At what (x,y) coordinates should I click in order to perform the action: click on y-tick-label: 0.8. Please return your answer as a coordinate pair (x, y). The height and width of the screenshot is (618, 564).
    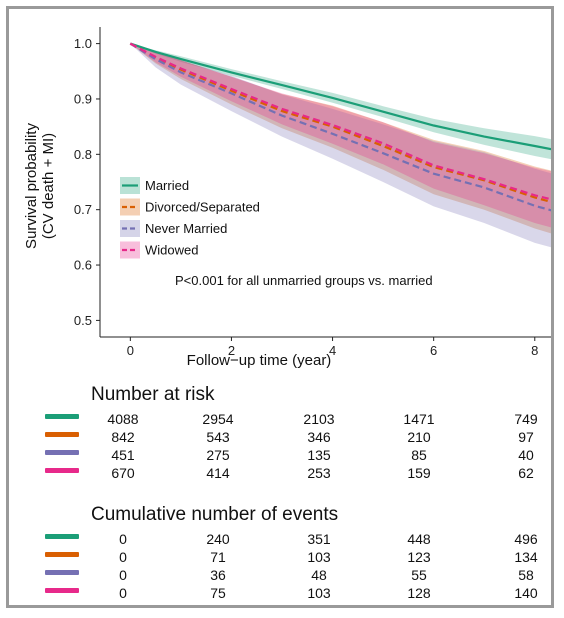
    Looking at the image, I should click on (83, 154).